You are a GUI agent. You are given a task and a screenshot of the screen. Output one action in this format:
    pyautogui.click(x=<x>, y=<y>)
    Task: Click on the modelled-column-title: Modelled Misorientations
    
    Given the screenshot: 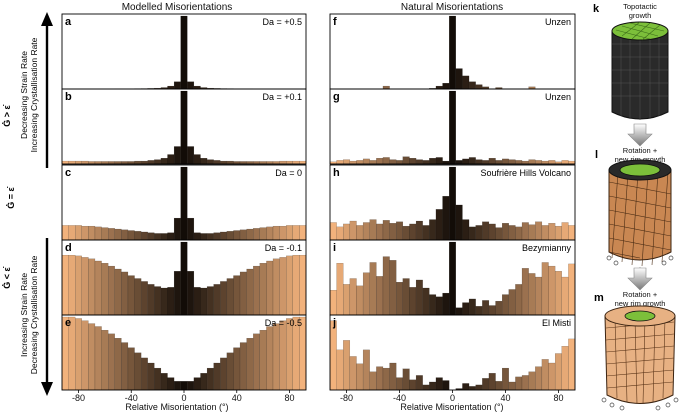 What is the action you would take?
    pyautogui.click(x=177, y=7)
    